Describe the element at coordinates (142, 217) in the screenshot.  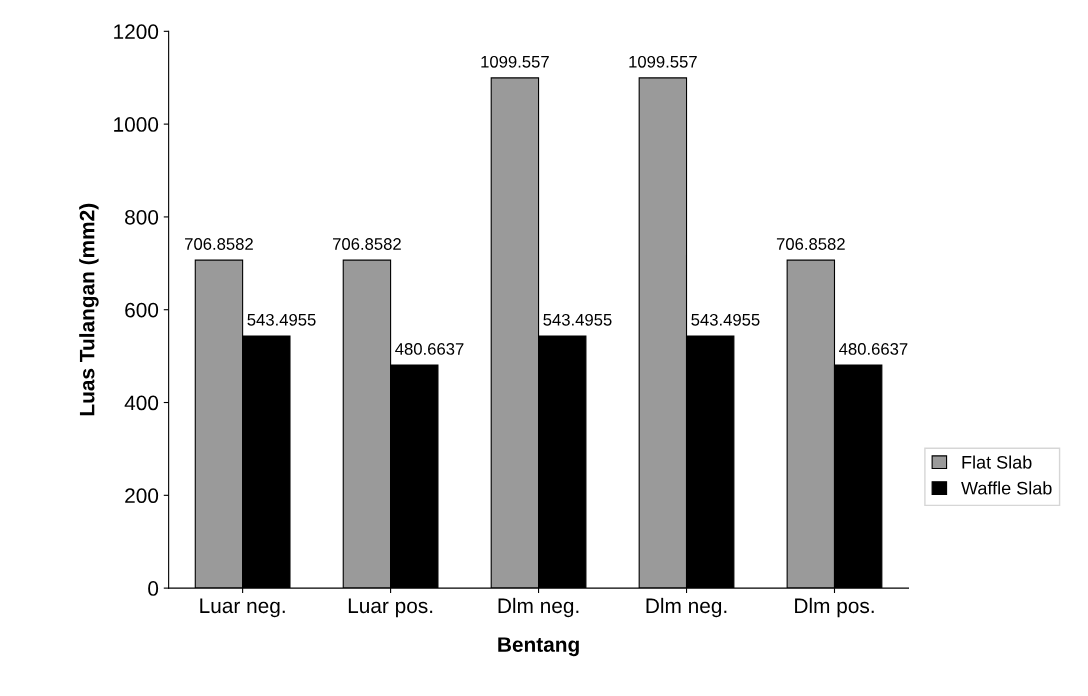
I see `y-tick-label: 800` at that location.